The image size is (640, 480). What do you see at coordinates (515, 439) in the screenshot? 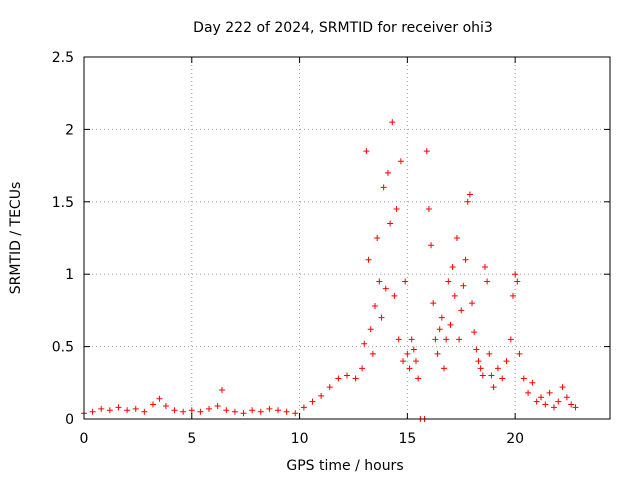
I see `x-tick-label: 20` at bounding box center [515, 439].